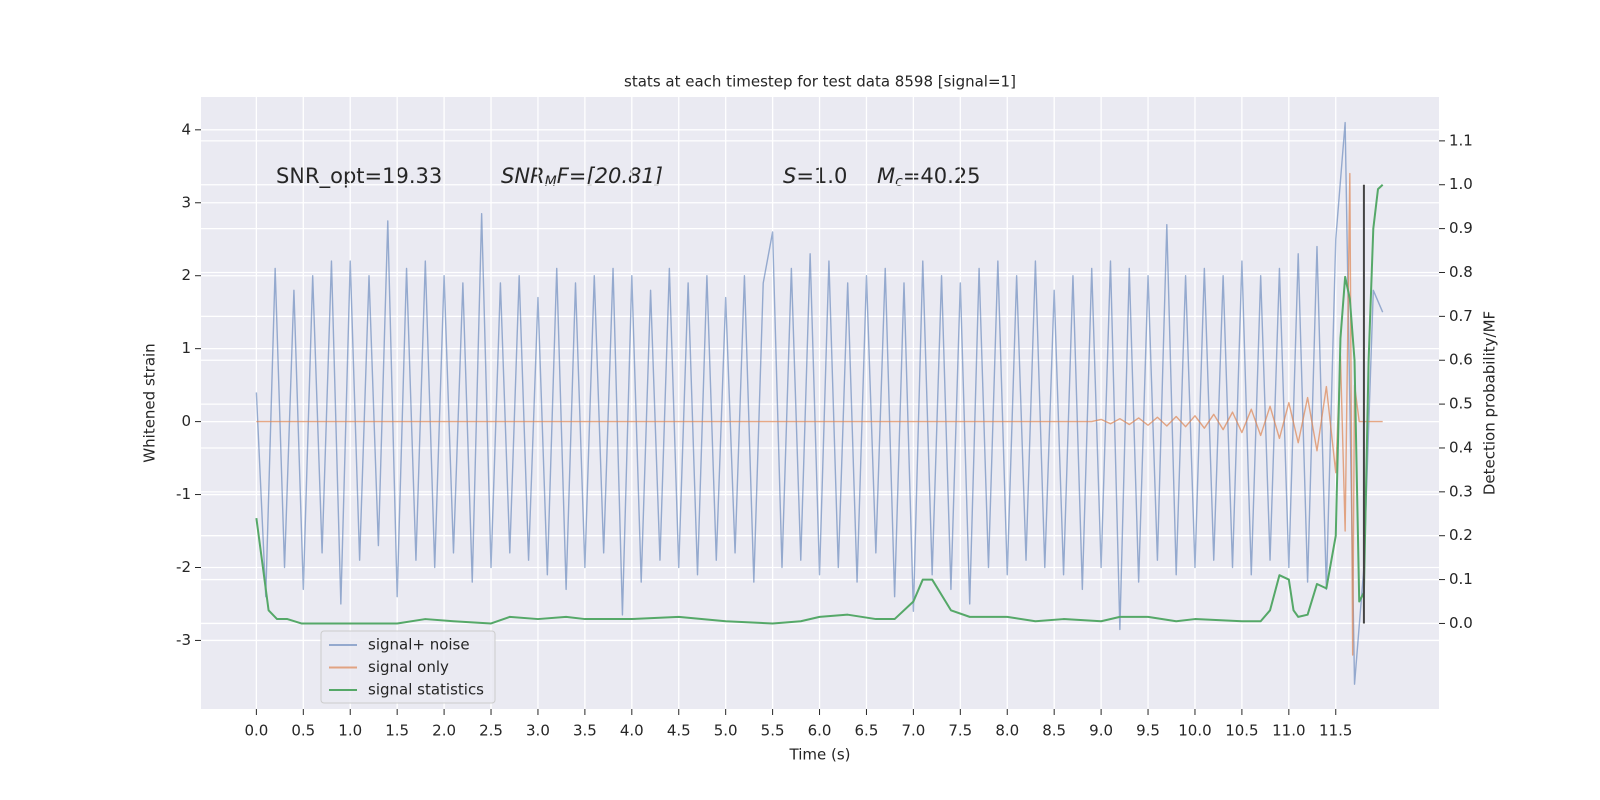  I want to click on x-tick-label: 6.5, so click(867, 731).